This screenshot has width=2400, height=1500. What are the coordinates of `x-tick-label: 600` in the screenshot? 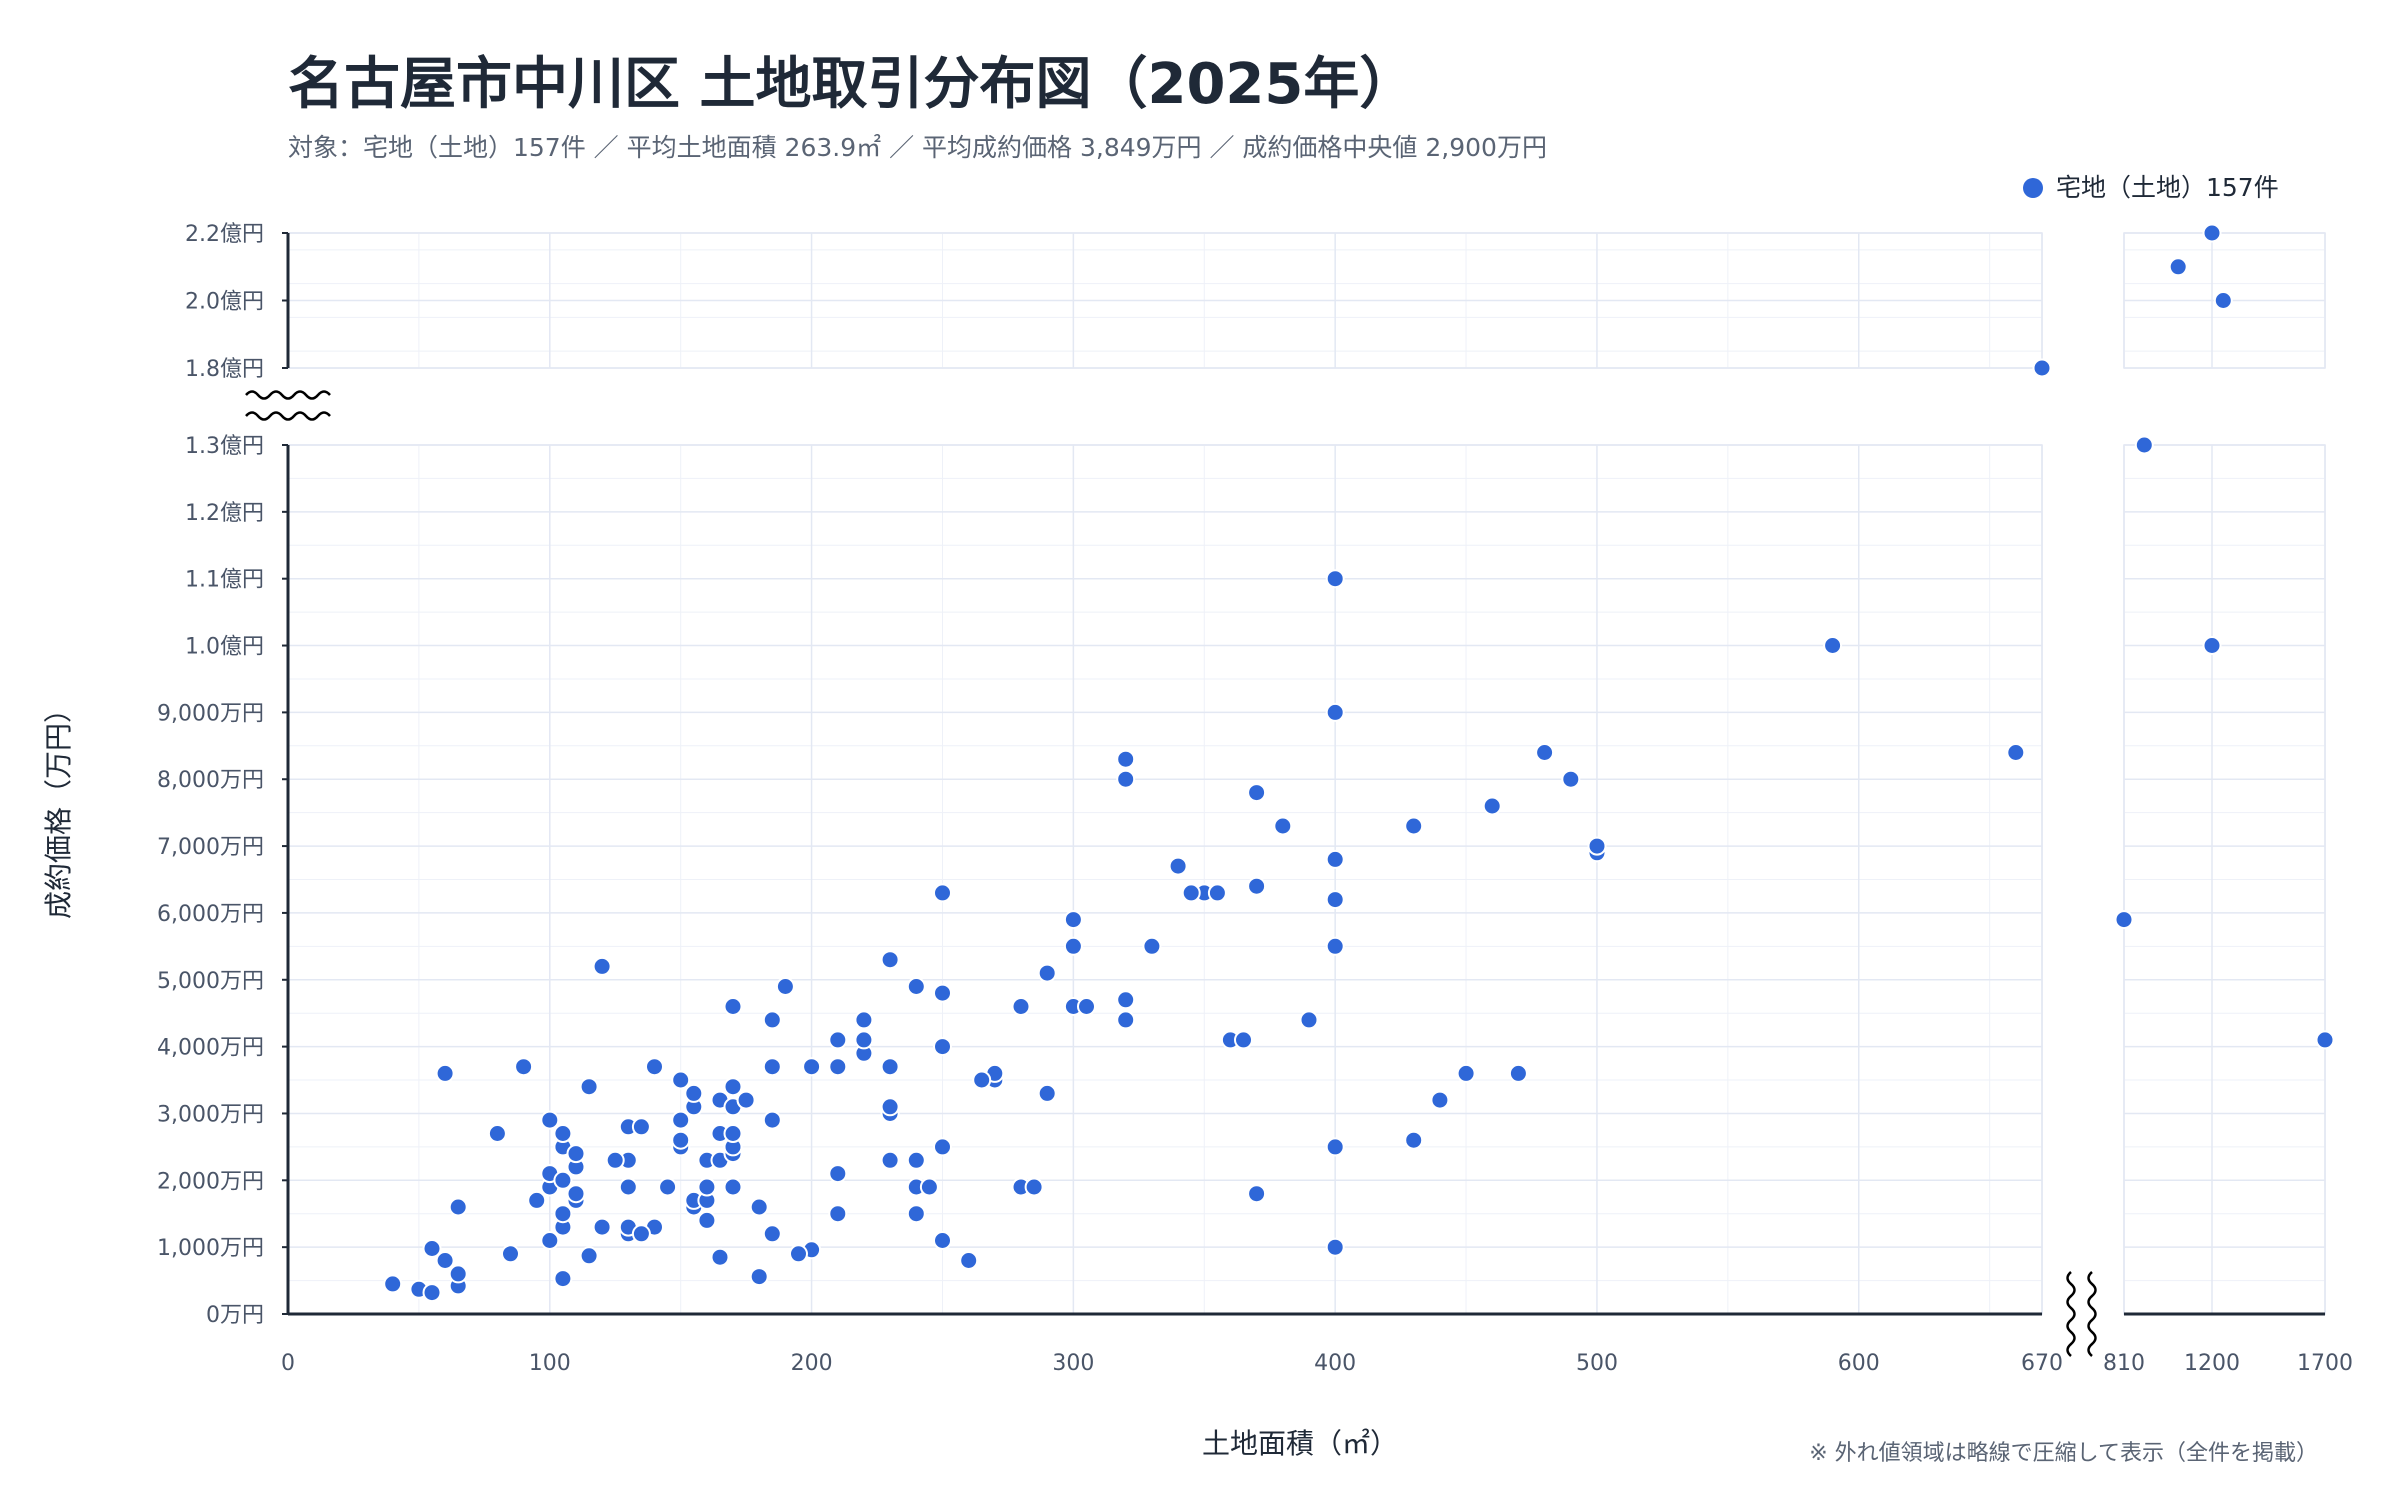 It's located at (1859, 1363).